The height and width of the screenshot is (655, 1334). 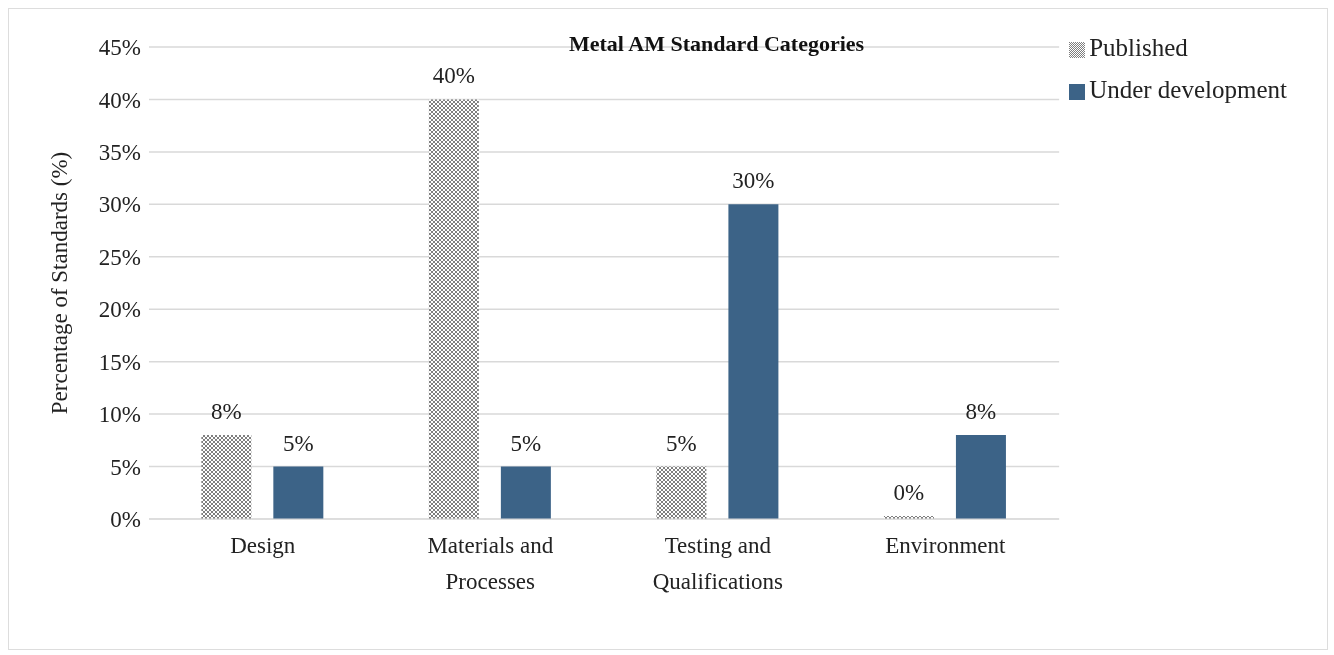 I want to click on chart-title: Metal AM Standard Categories, so click(x=717, y=44).